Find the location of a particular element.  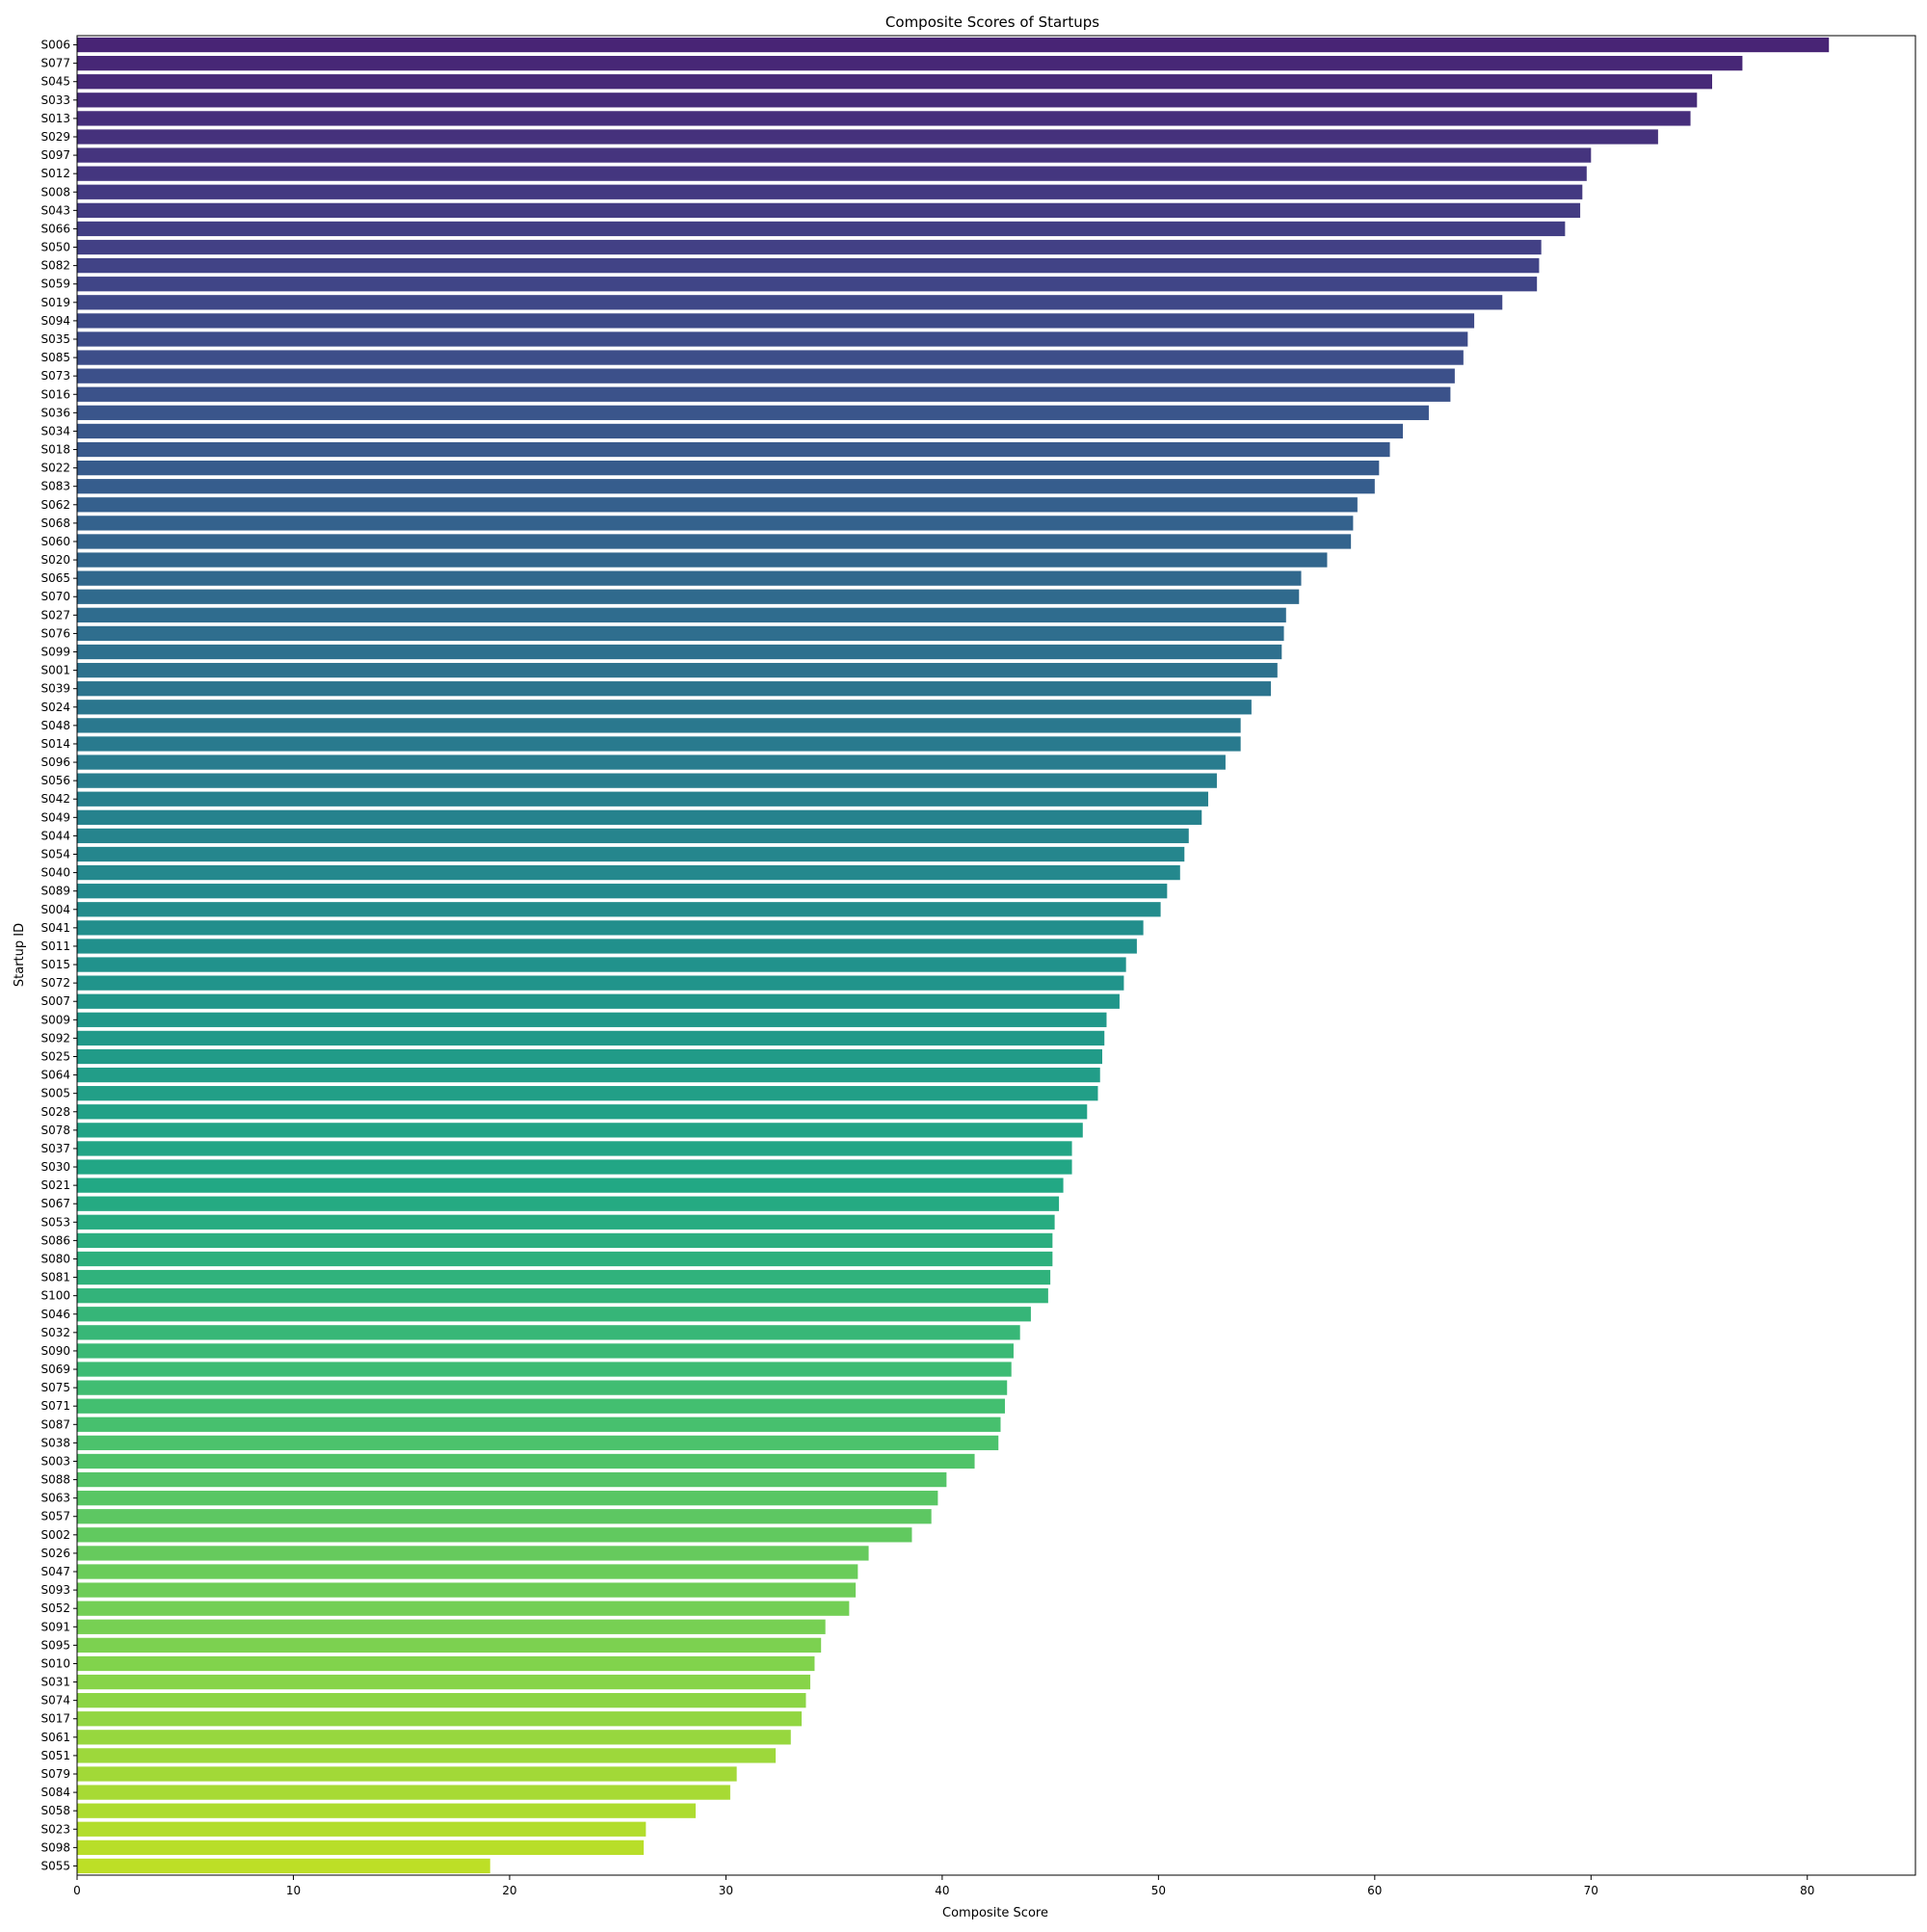

y-tick-label: S012 is located at coordinates (55, 173).